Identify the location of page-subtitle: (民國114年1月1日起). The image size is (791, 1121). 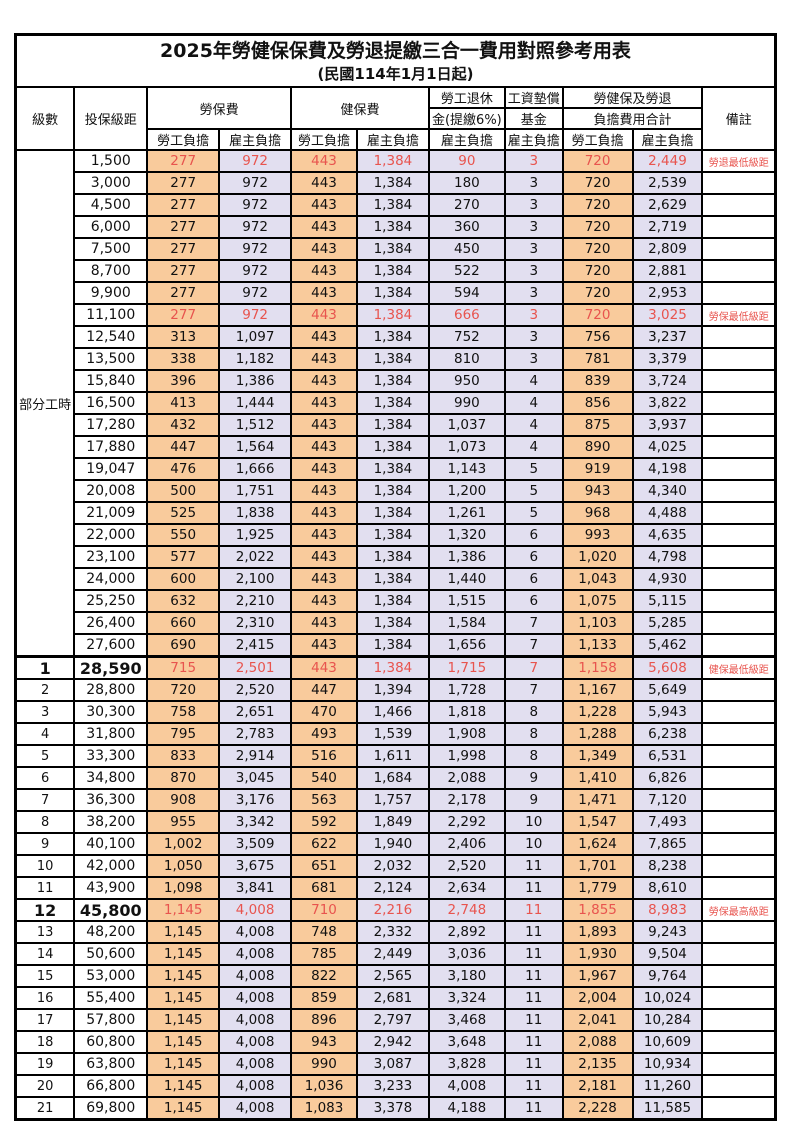
(395, 73).